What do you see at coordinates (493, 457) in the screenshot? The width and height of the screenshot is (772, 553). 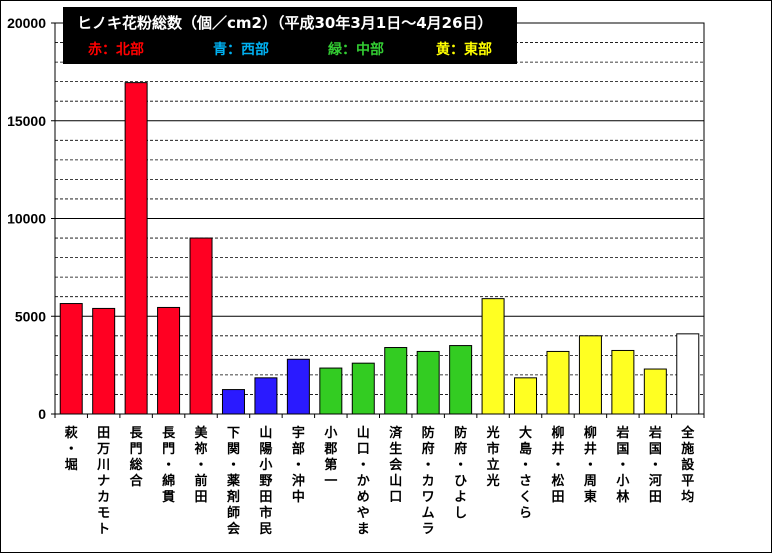 I see `x-tick-label: 光市立光` at bounding box center [493, 457].